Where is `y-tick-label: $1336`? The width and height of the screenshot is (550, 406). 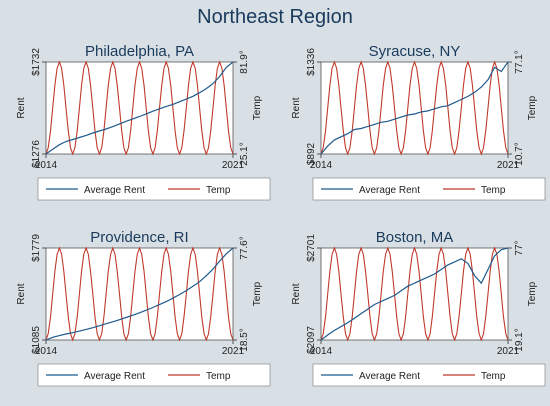 y-tick-label: $1336 is located at coordinates (311, 62).